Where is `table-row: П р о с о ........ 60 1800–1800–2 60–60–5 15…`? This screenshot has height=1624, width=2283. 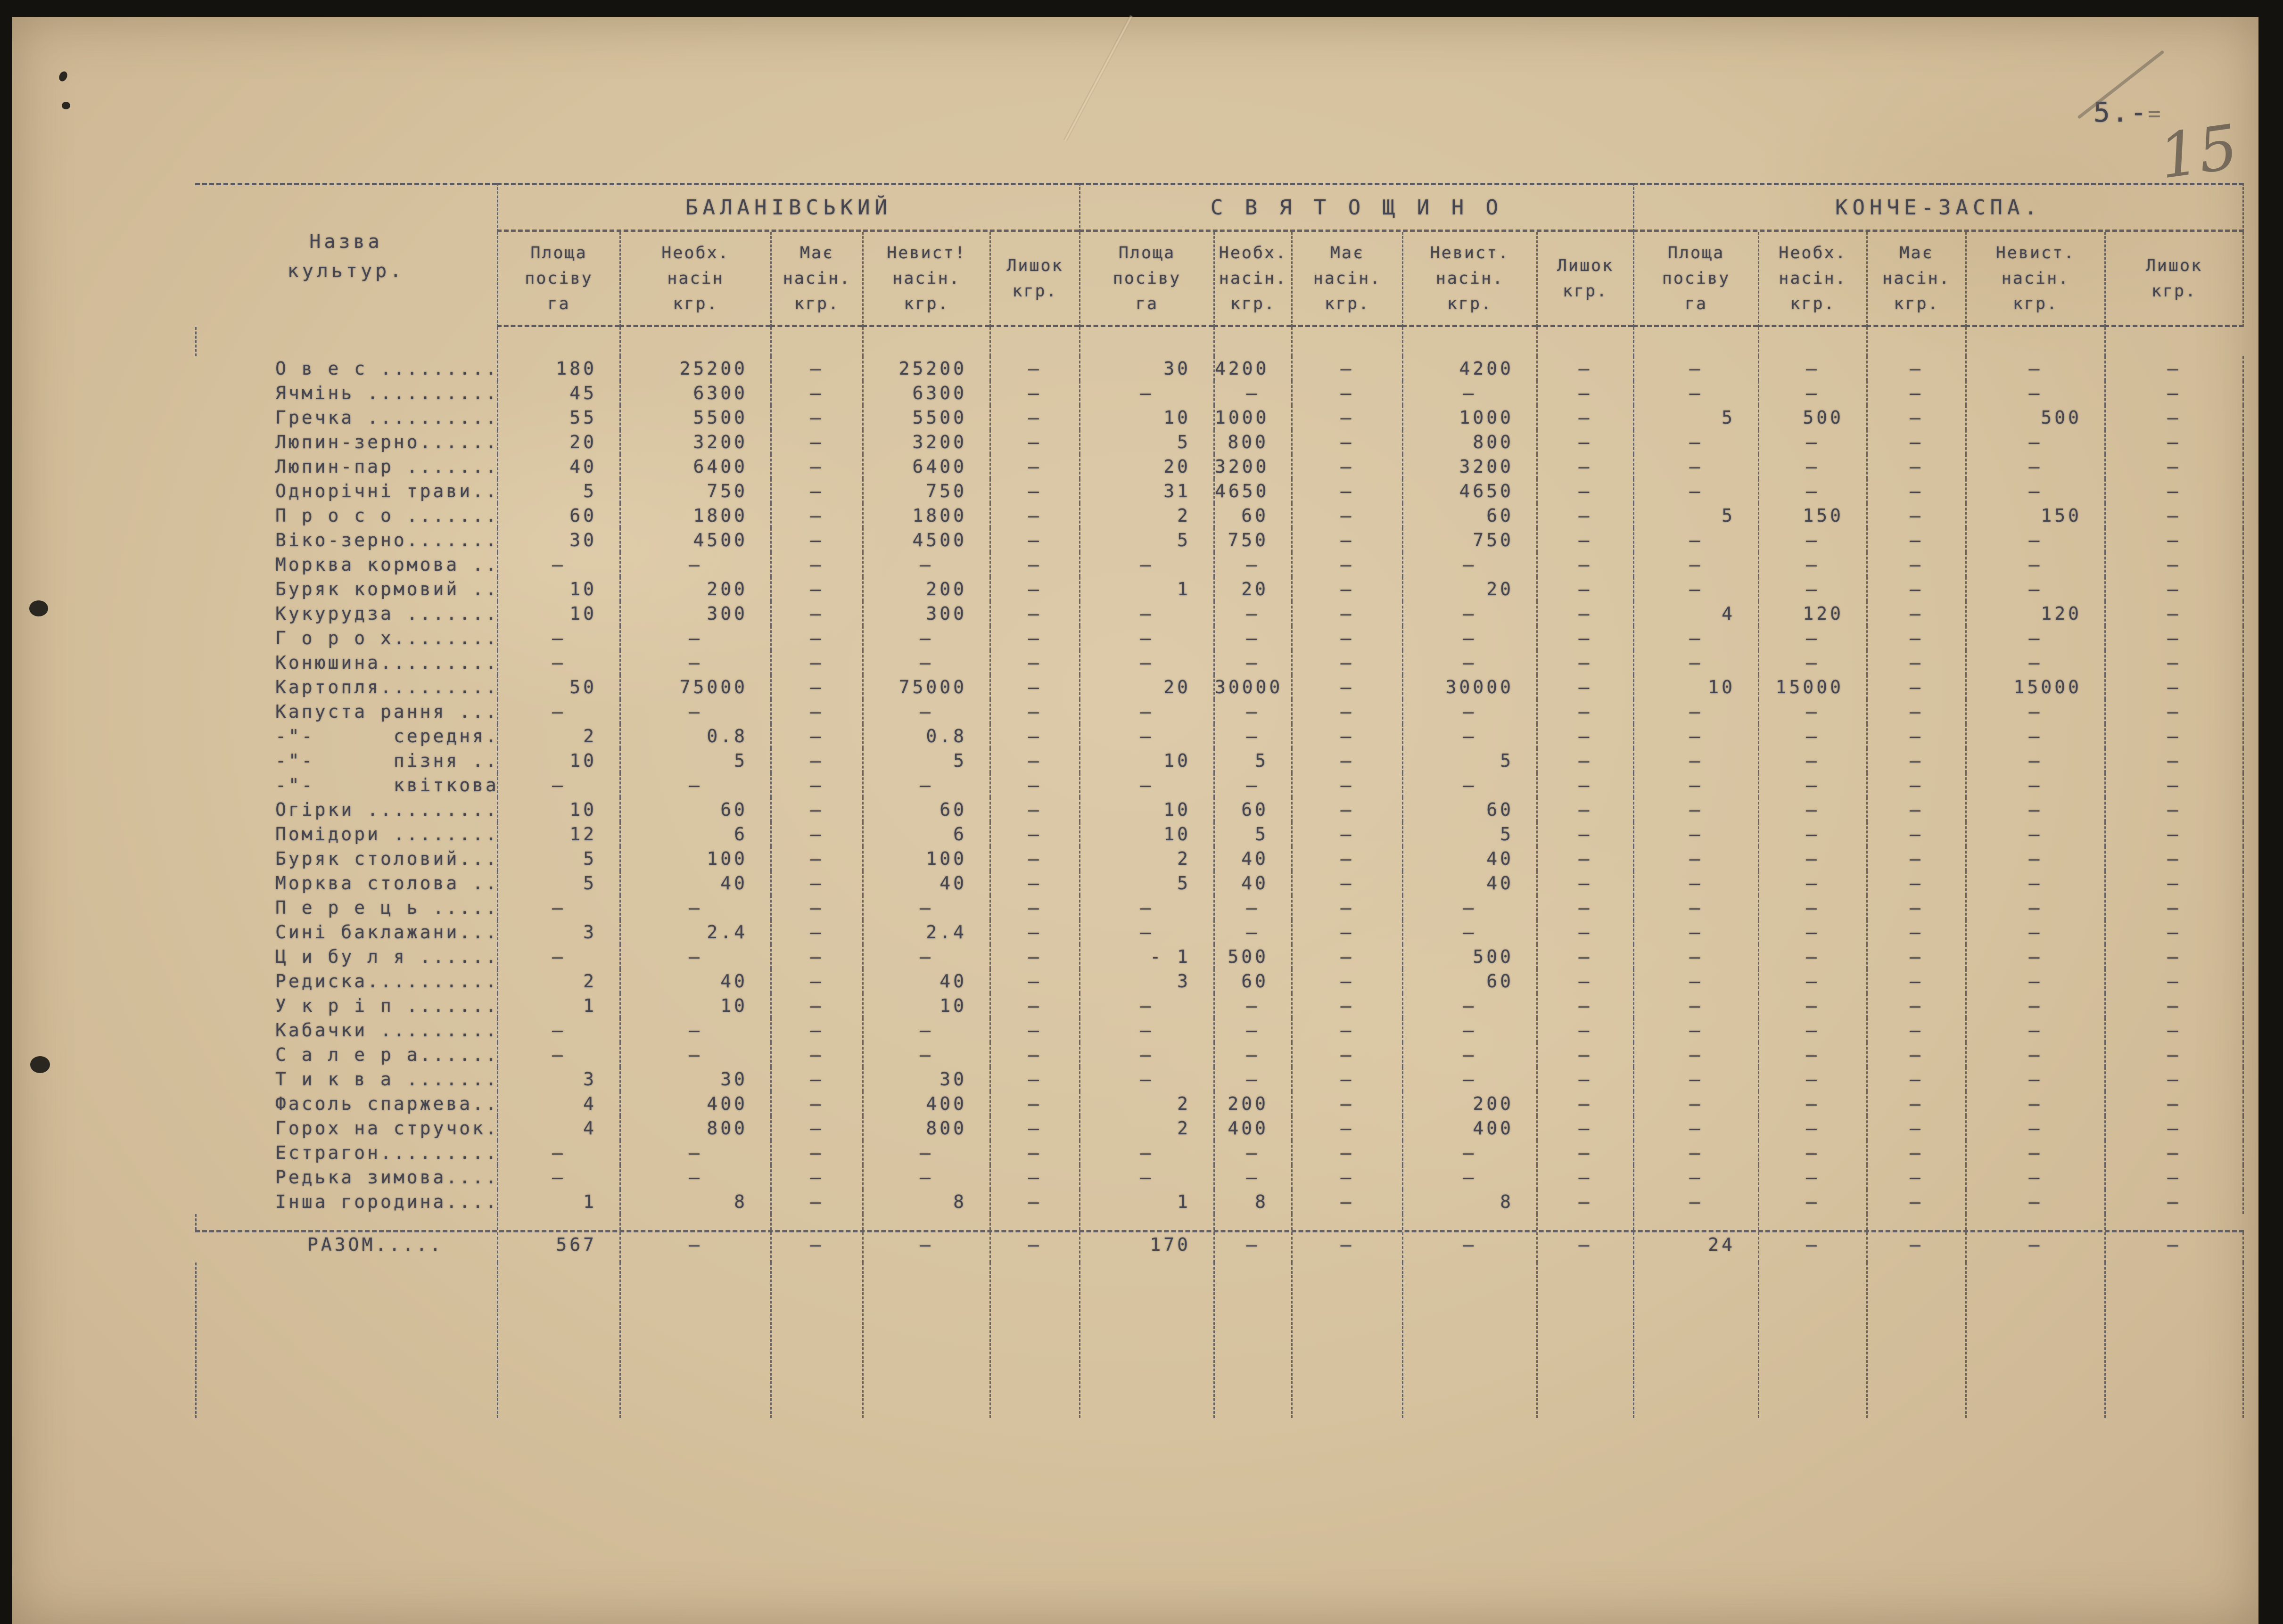 table-row: П р о с о ........ 60 1800–1800–2 60–60–5 15… is located at coordinates (1219, 515).